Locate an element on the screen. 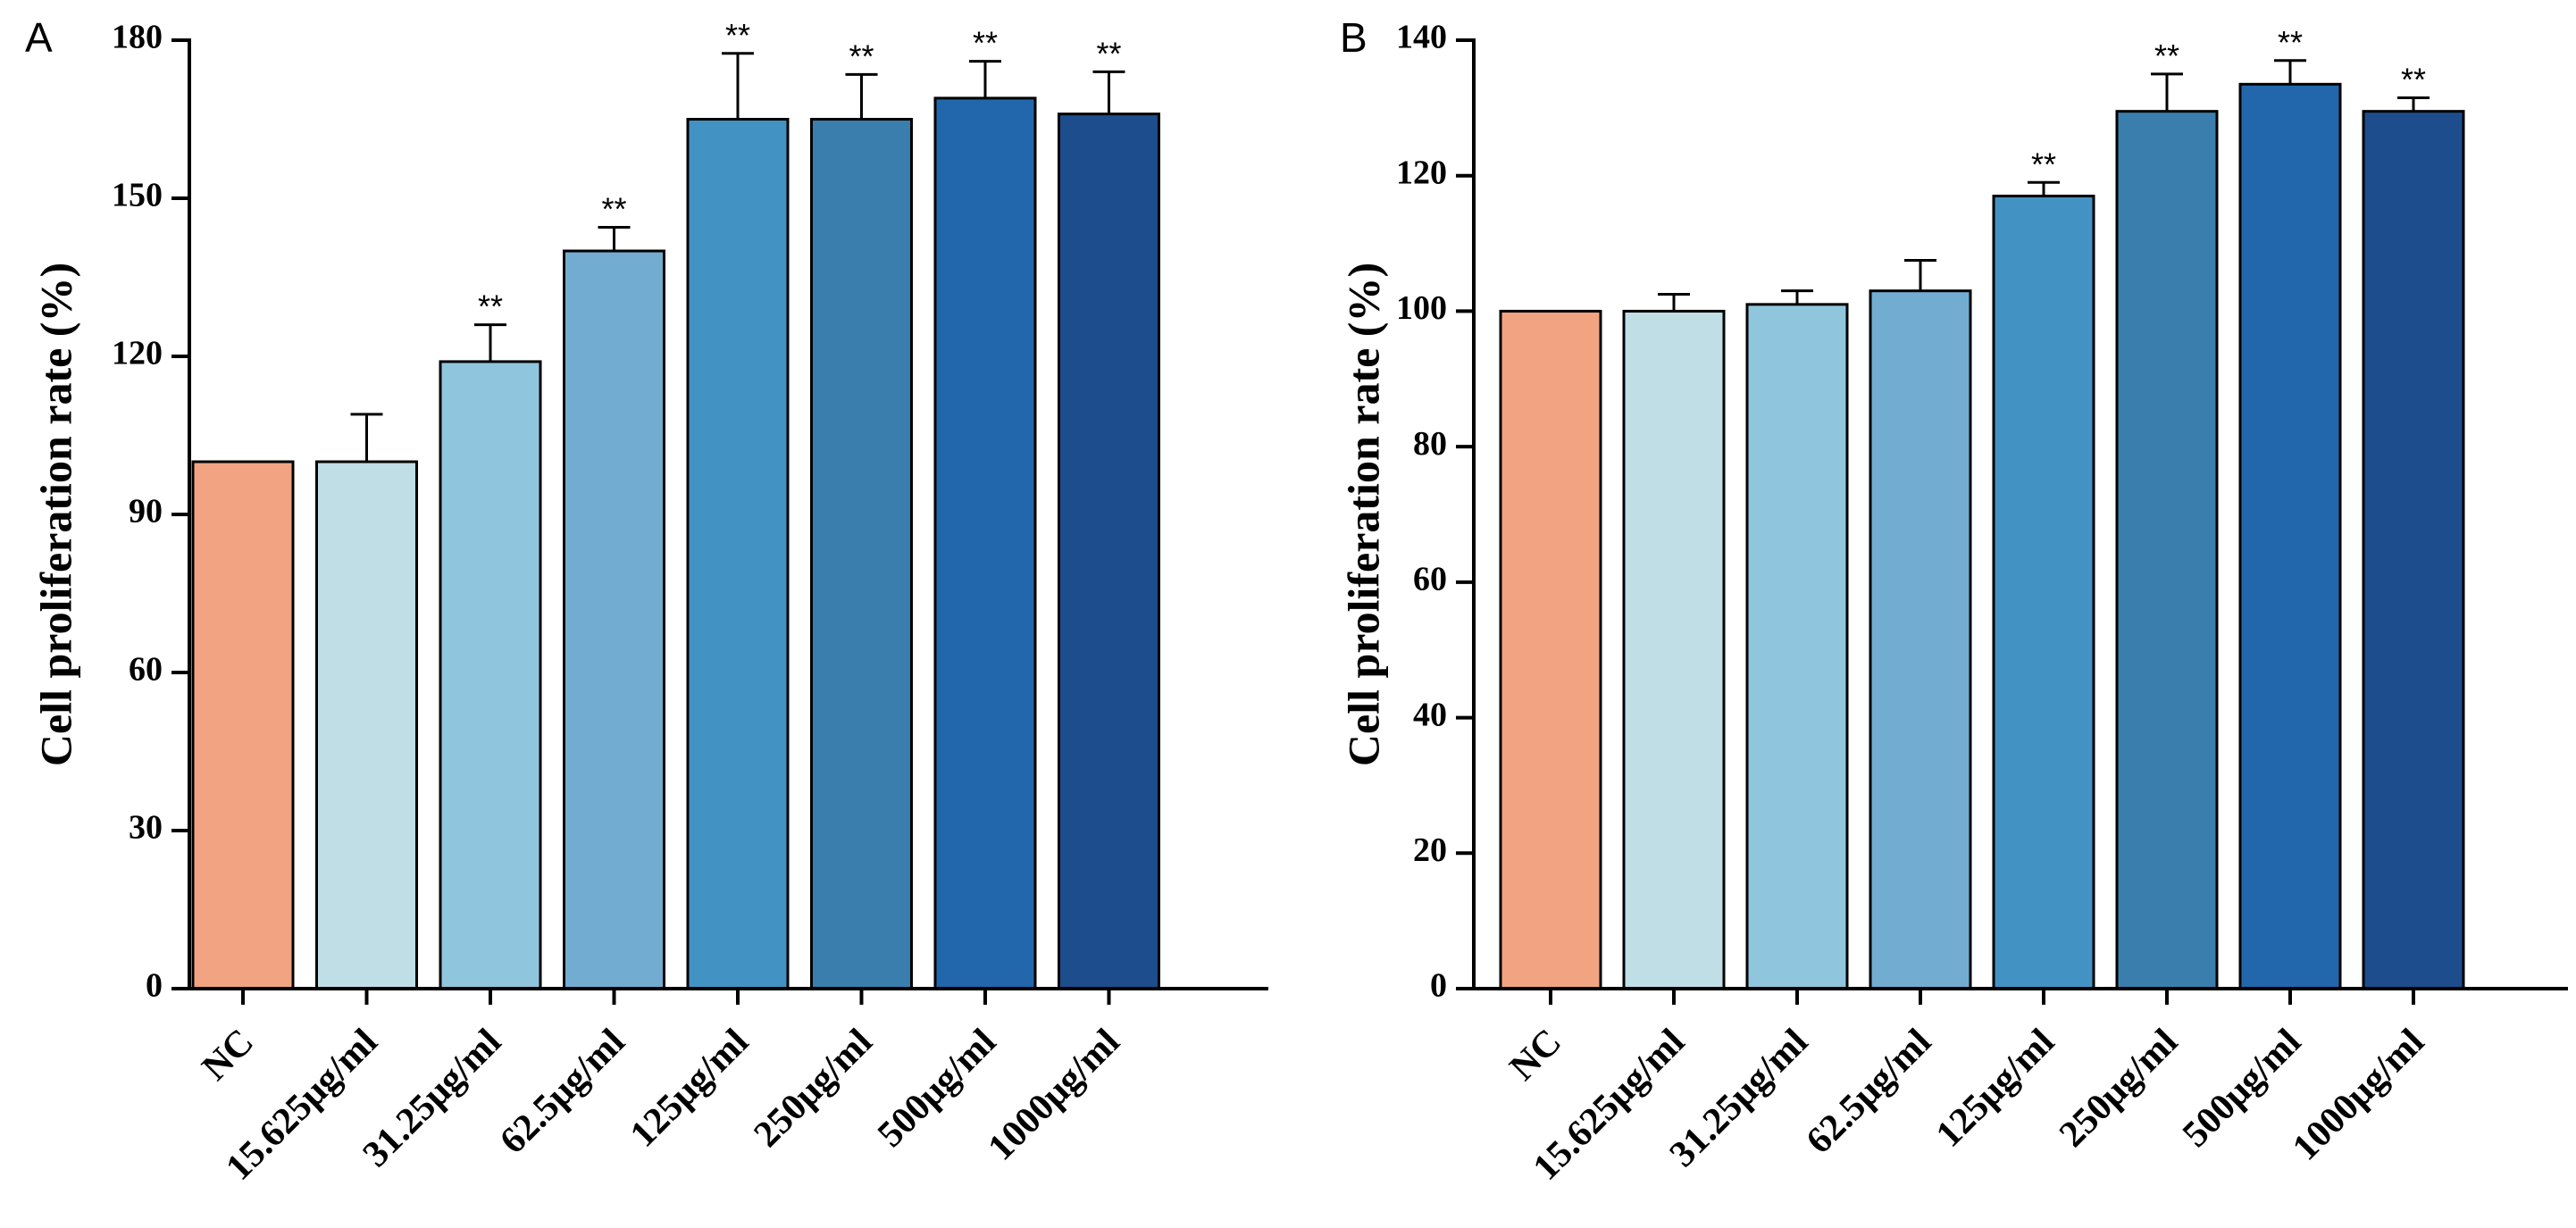  panel-b-y-tick-label: 80 is located at coordinates (1430, 444).